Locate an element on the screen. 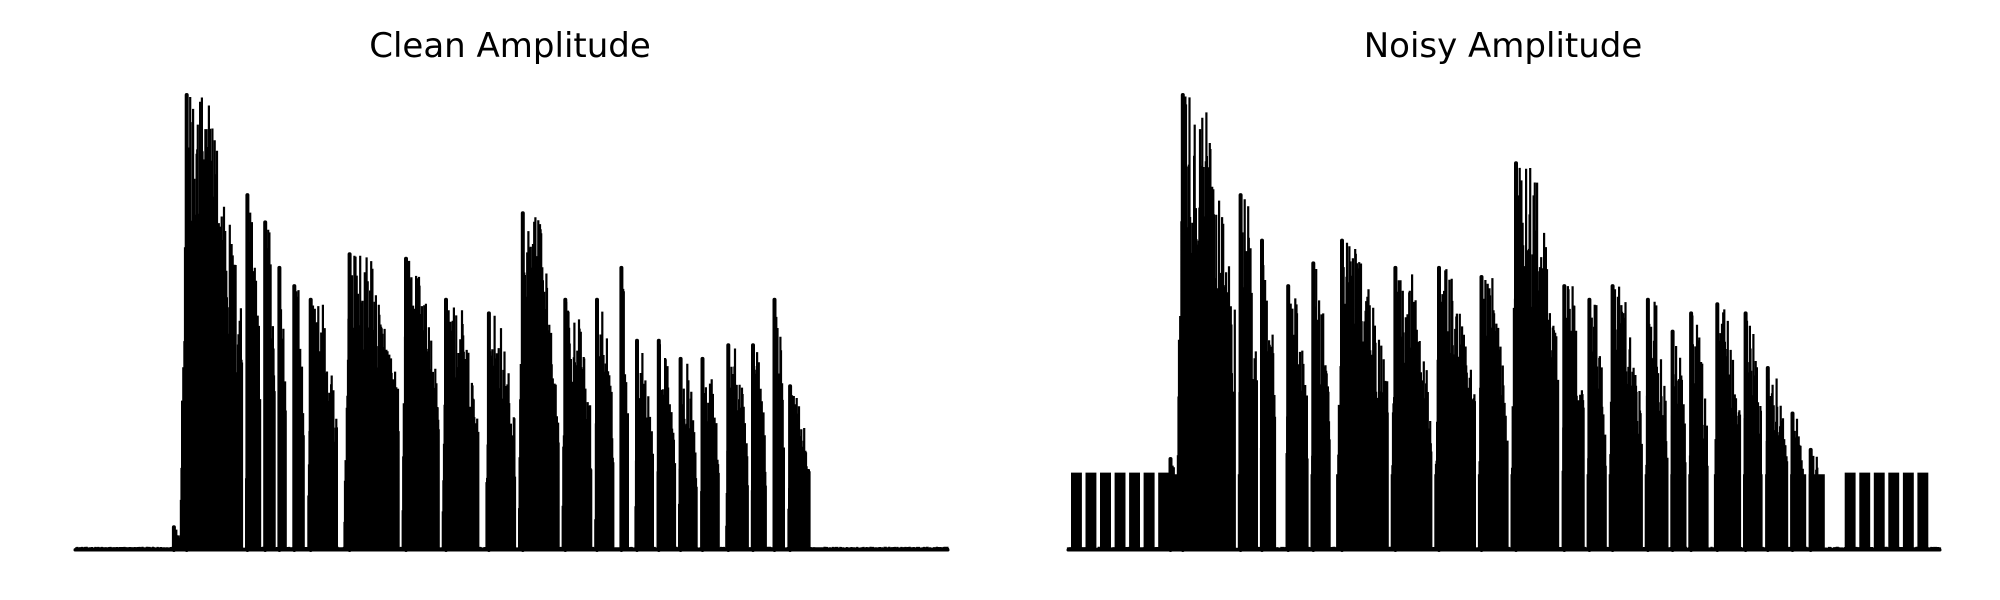  clean-amplitude-title: Clean Amplitude is located at coordinates (510, 46).